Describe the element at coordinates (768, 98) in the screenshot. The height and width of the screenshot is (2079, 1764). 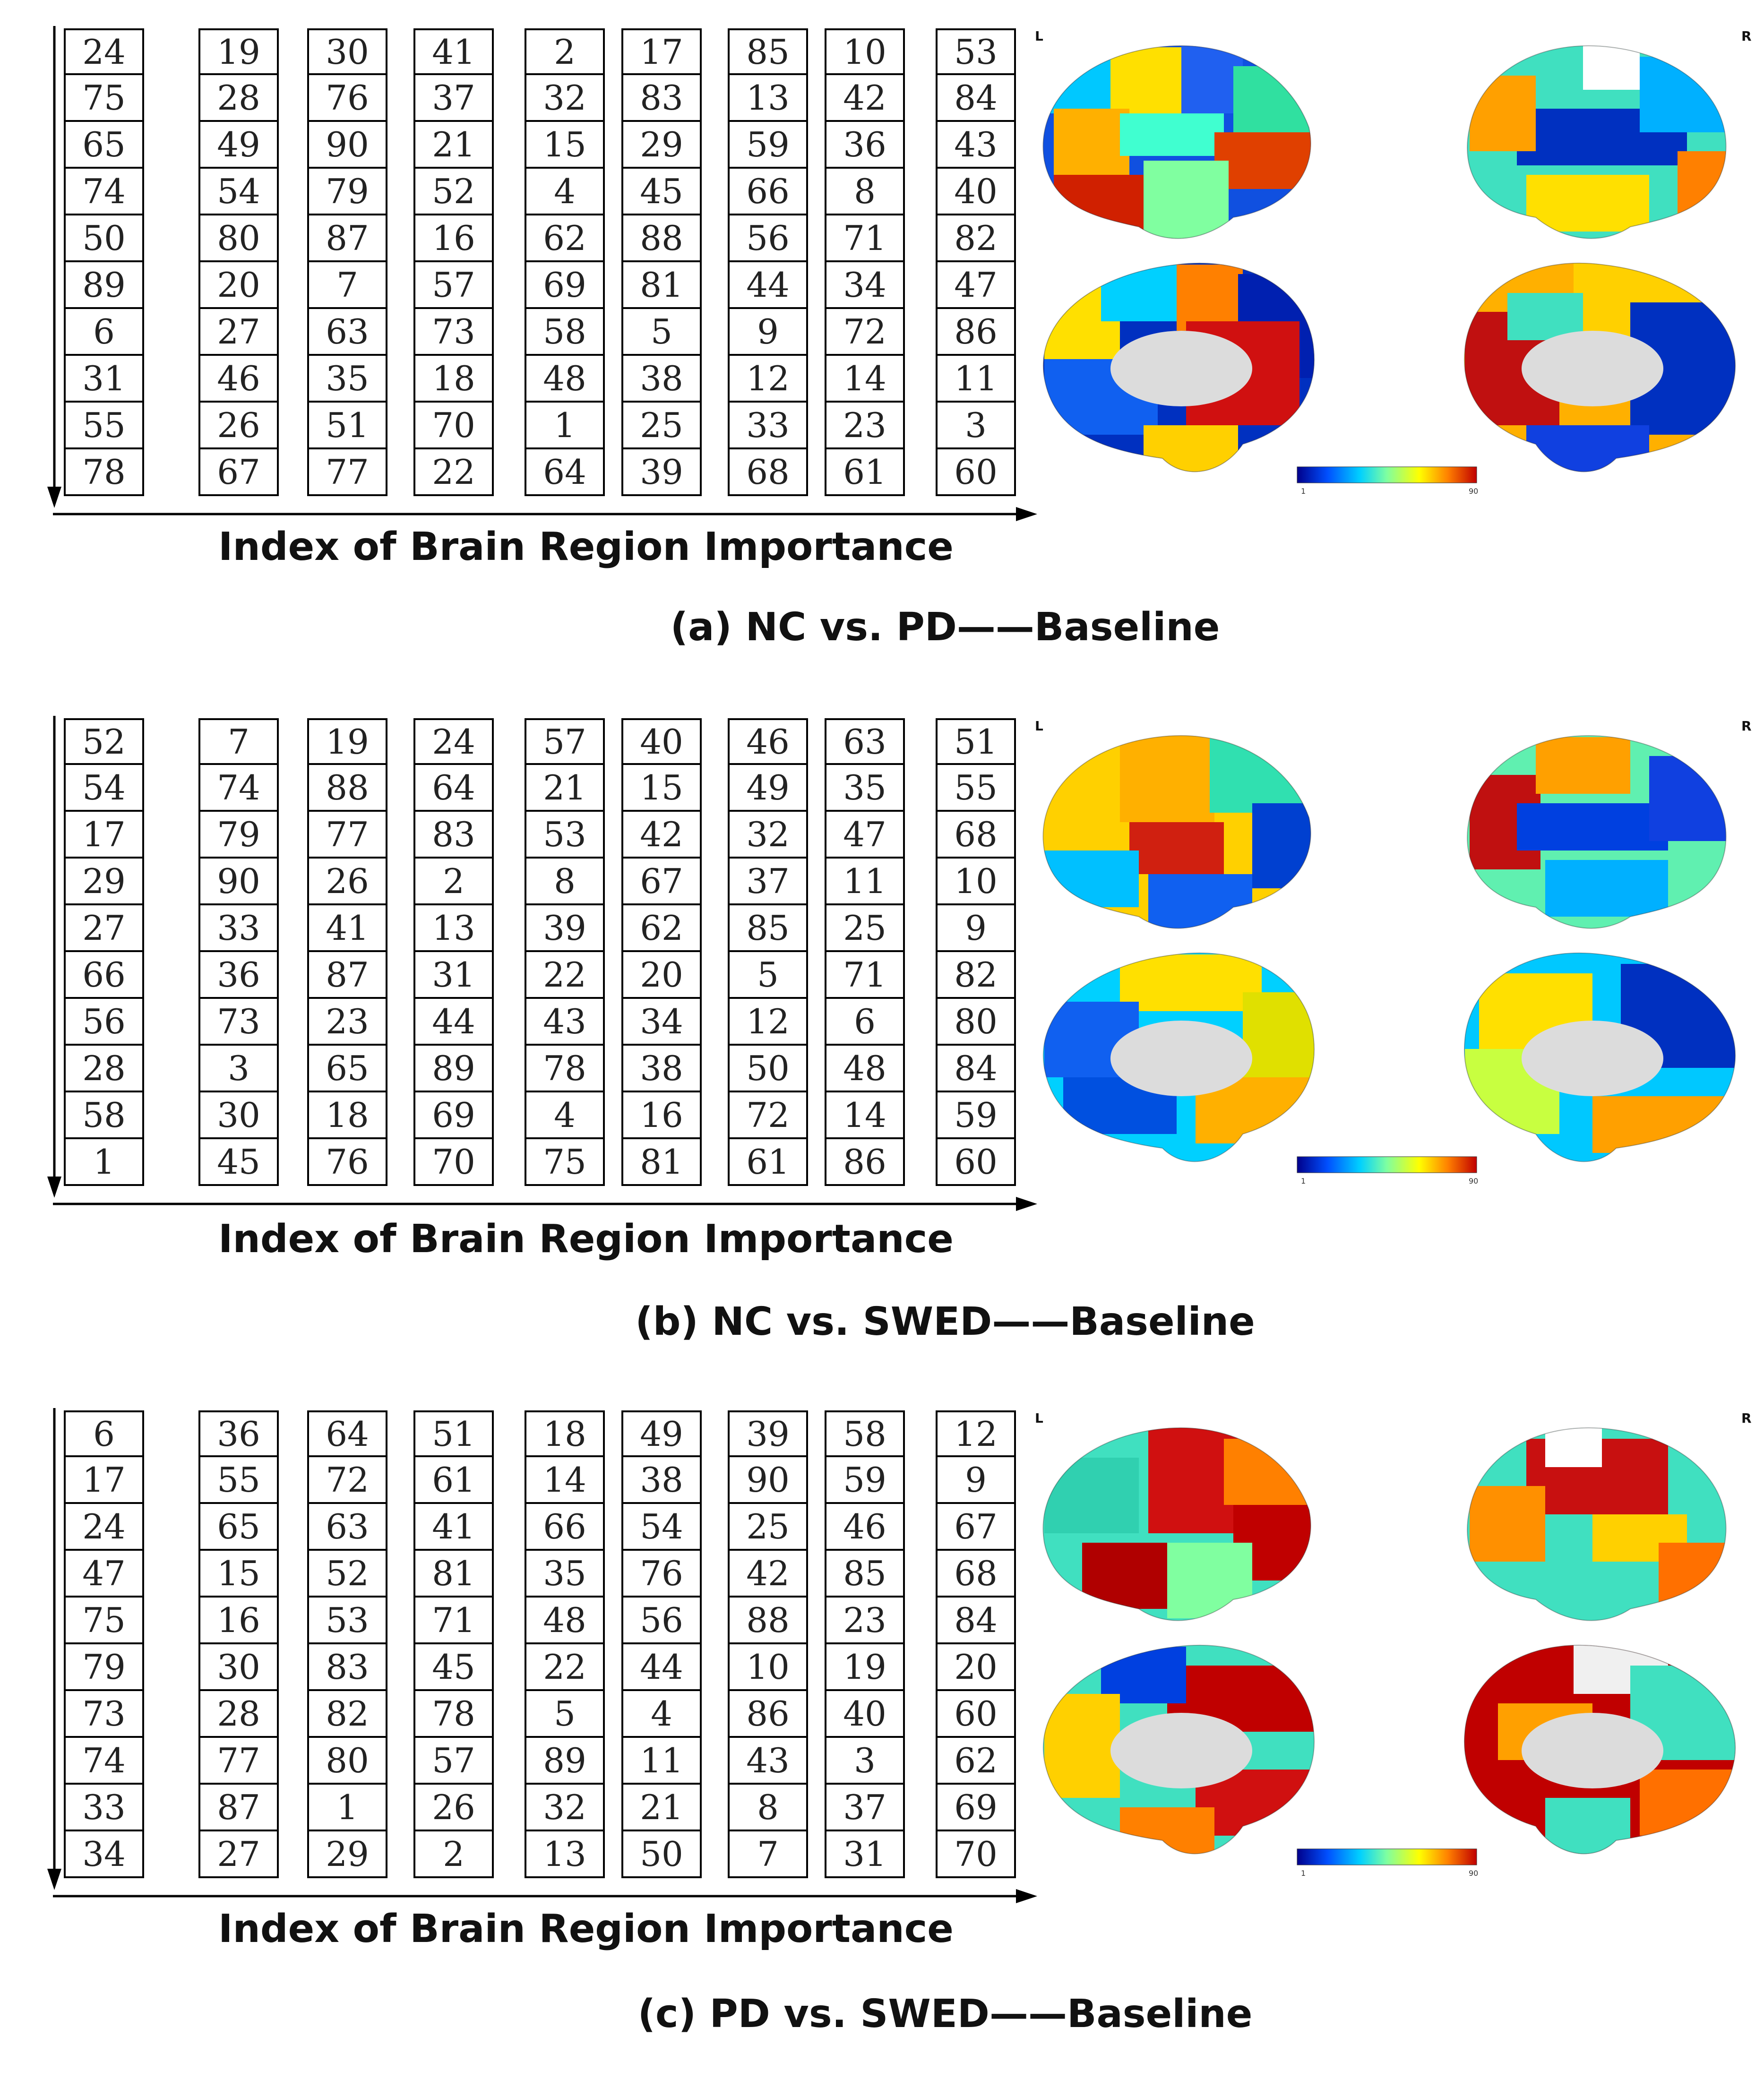
I see `table-cell: 13` at that location.